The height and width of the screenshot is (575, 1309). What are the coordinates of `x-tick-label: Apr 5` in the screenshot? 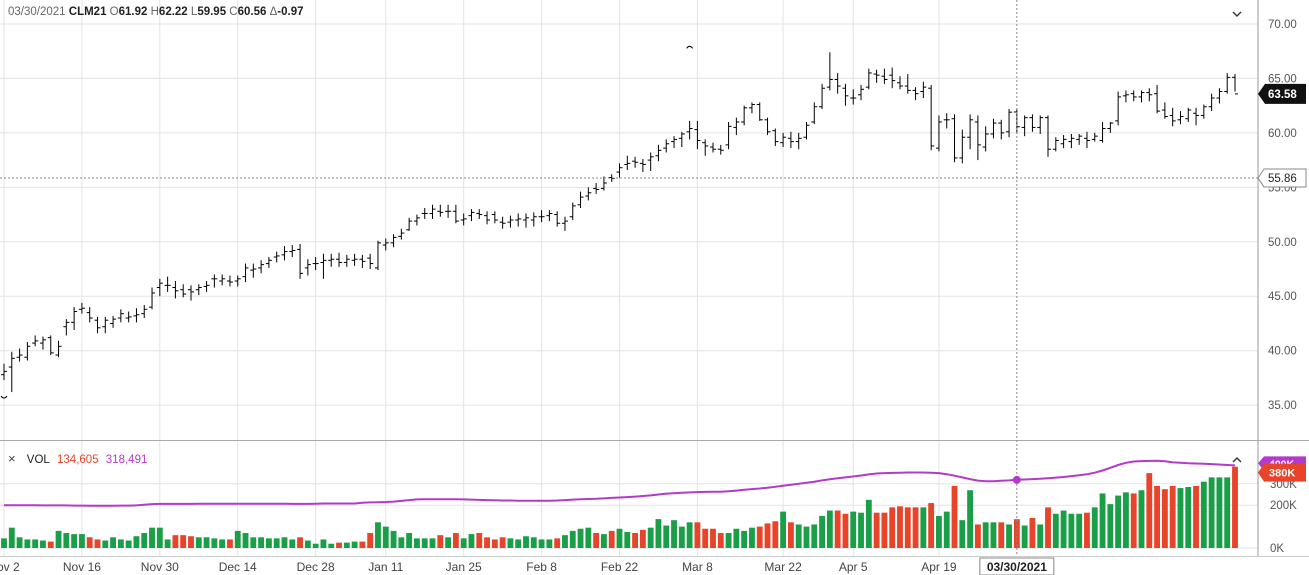 It's located at (853, 567).